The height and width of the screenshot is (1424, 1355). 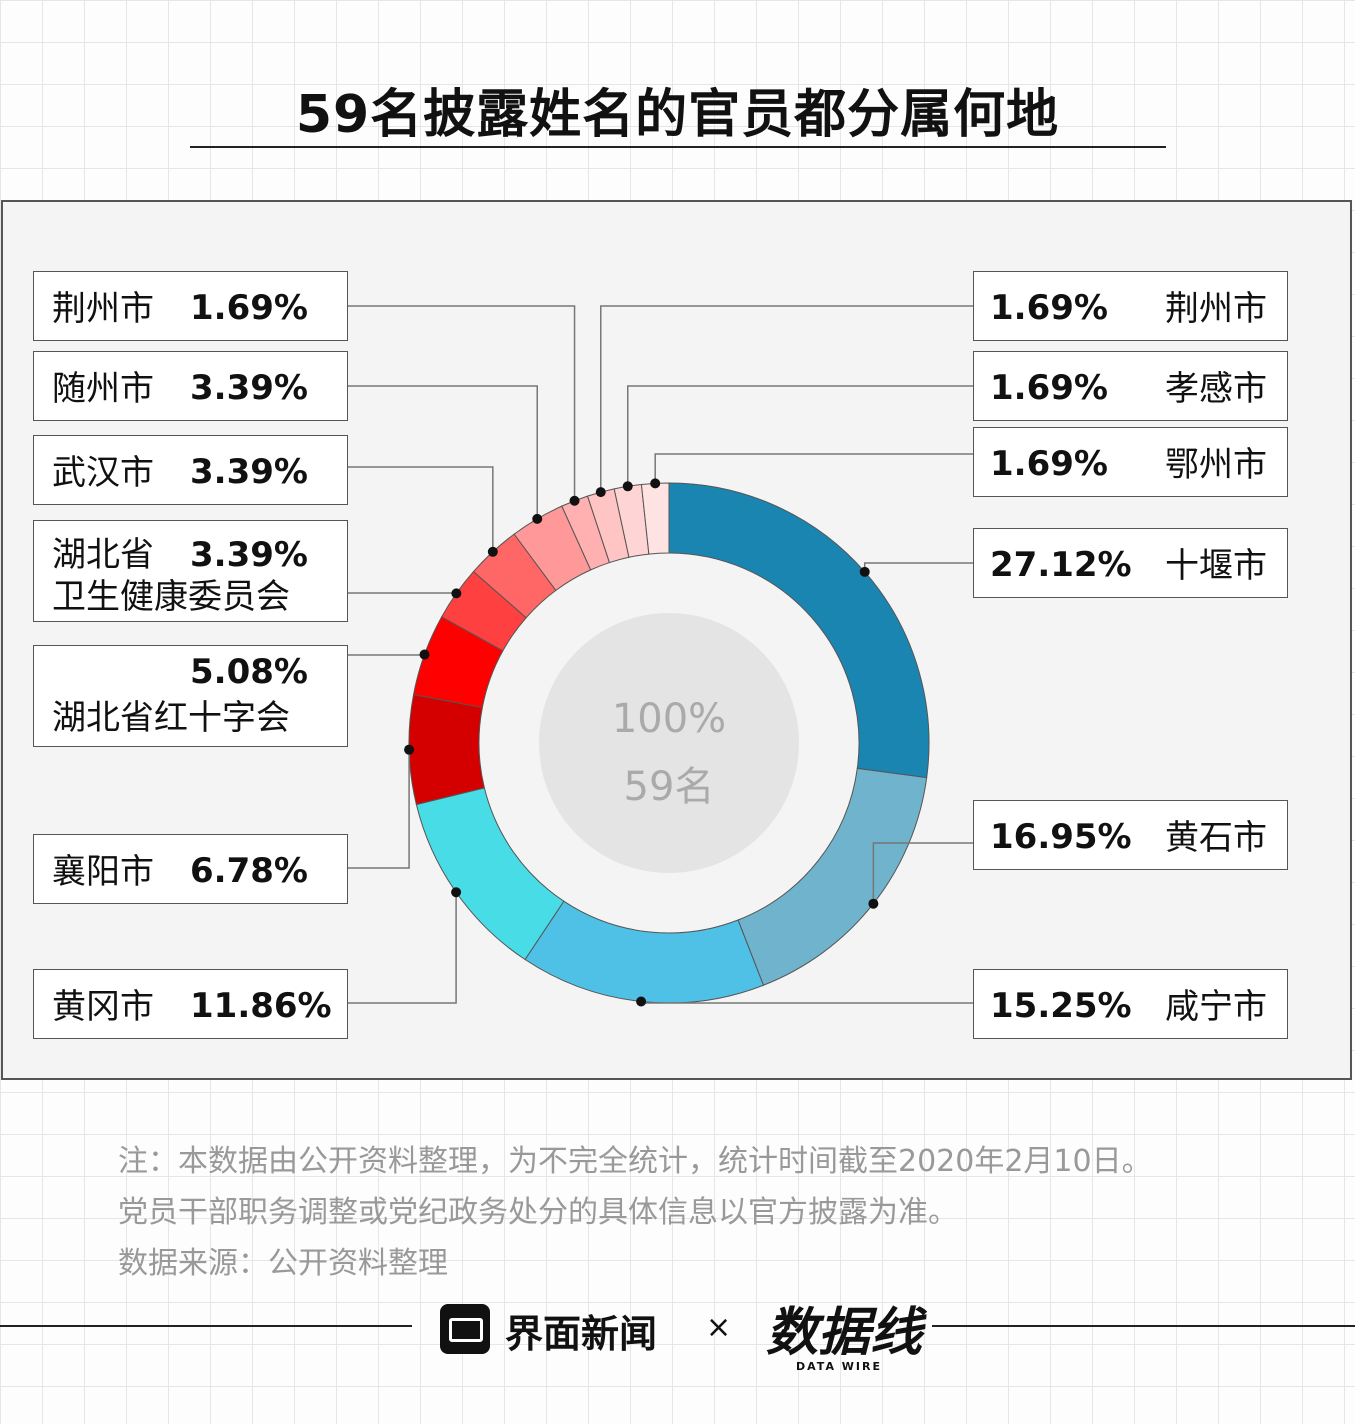 What do you see at coordinates (669, 787) in the screenshot?
I see `center-total-count: 59名` at bounding box center [669, 787].